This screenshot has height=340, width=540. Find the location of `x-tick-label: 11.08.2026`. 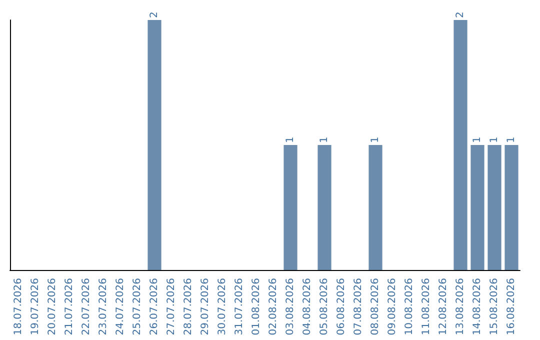

x-tick-label: 11.08.2026 is located at coordinates (426, 307).